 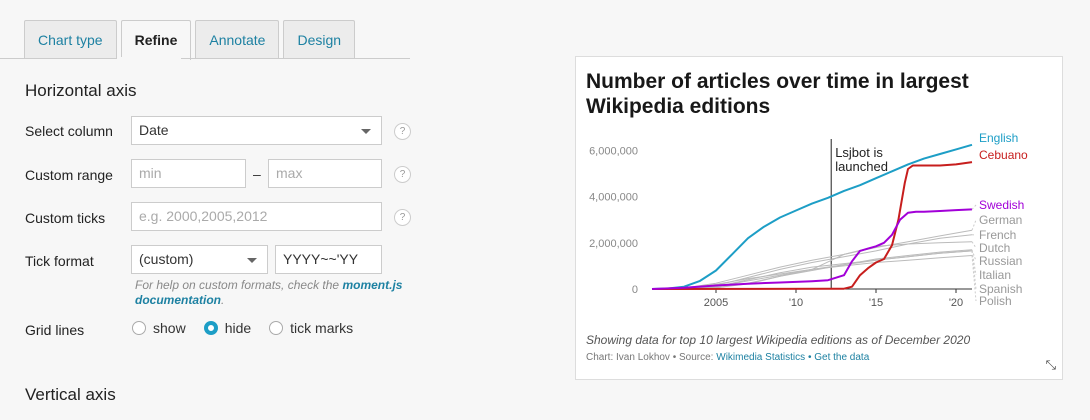 What do you see at coordinates (1000, 261) in the screenshot?
I see `series-label-russian: Russian` at bounding box center [1000, 261].